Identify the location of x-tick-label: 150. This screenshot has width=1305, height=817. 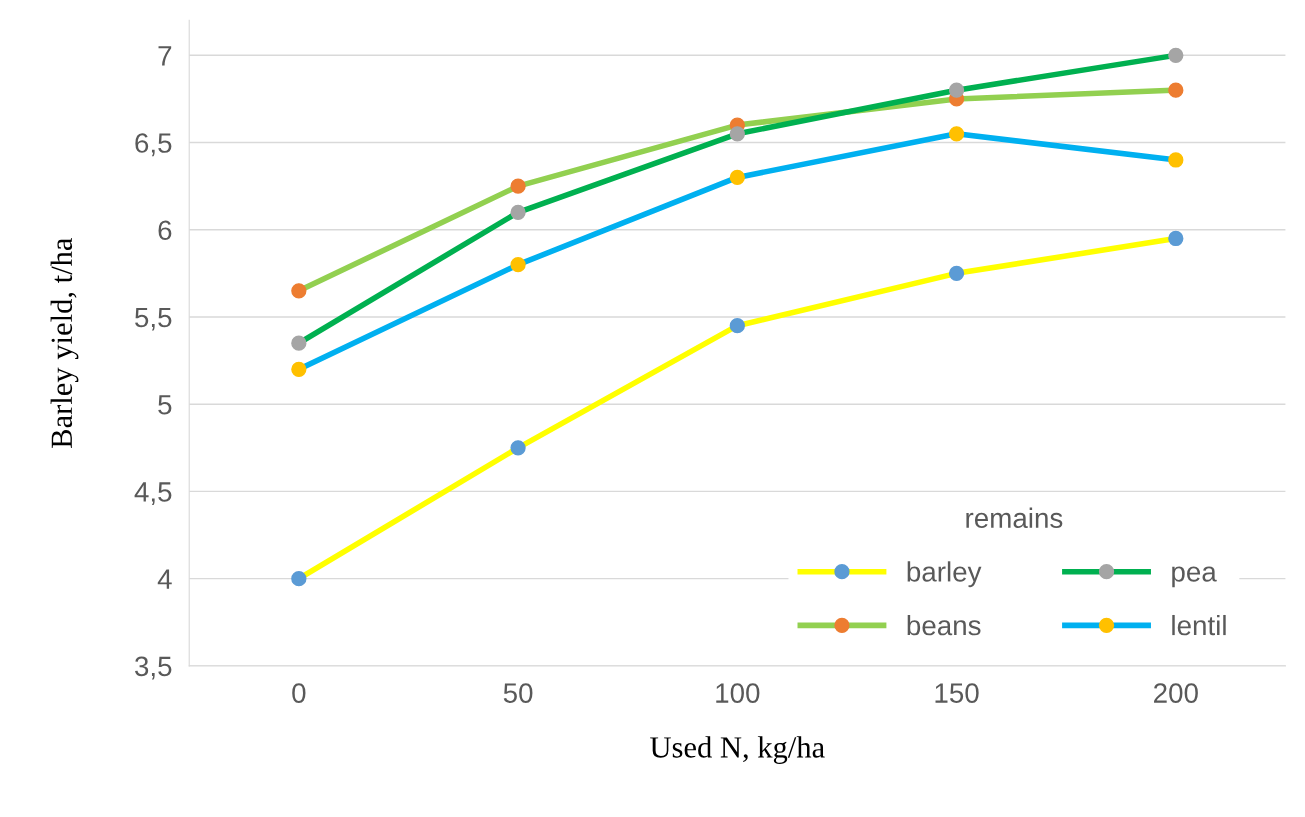
(957, 693).